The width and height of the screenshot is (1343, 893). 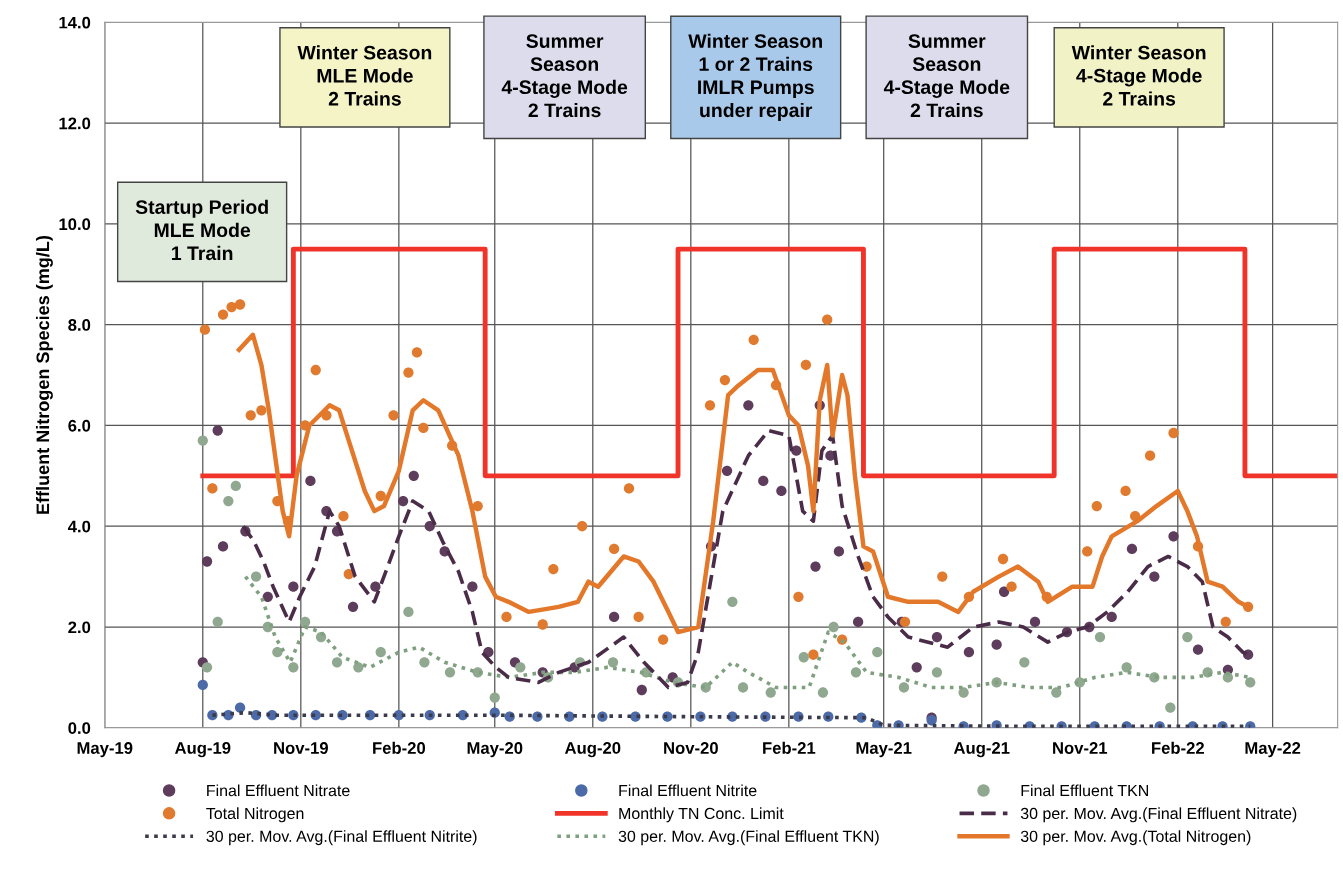 What do you see at coordinates (1158, 815) in the screenshot?
I see `legend-label: 30 per. Mov. Avg.(Final Effluent Nitrate)` at bounding box center [1158, 815].